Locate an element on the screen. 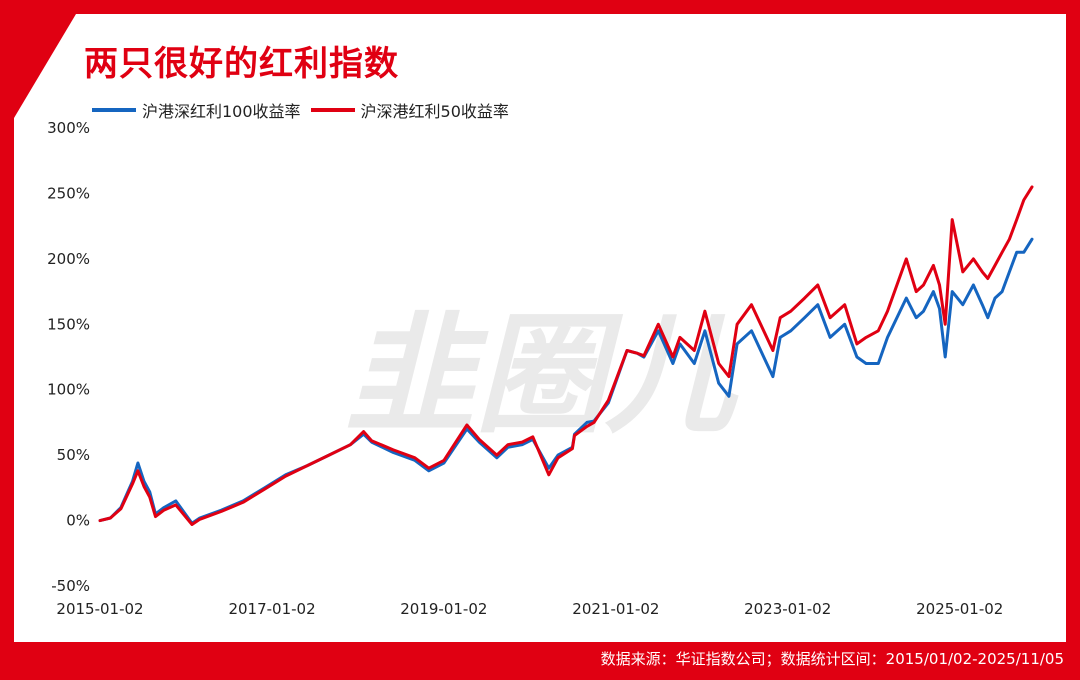  watermark-text: 韭圈儿 is located at coordinates (542, 375).